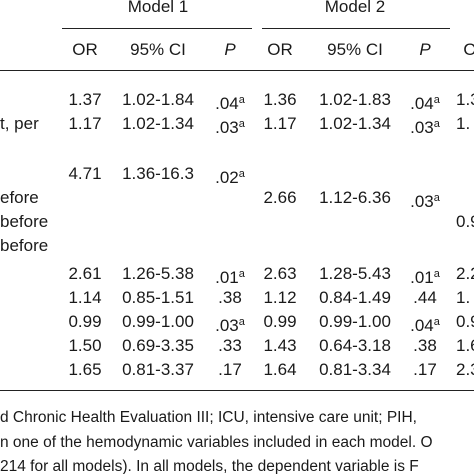 Image resolution: width=474 pixels, height=474 pixels. I want to click on table-cell: 1.37, so click(85, 99).